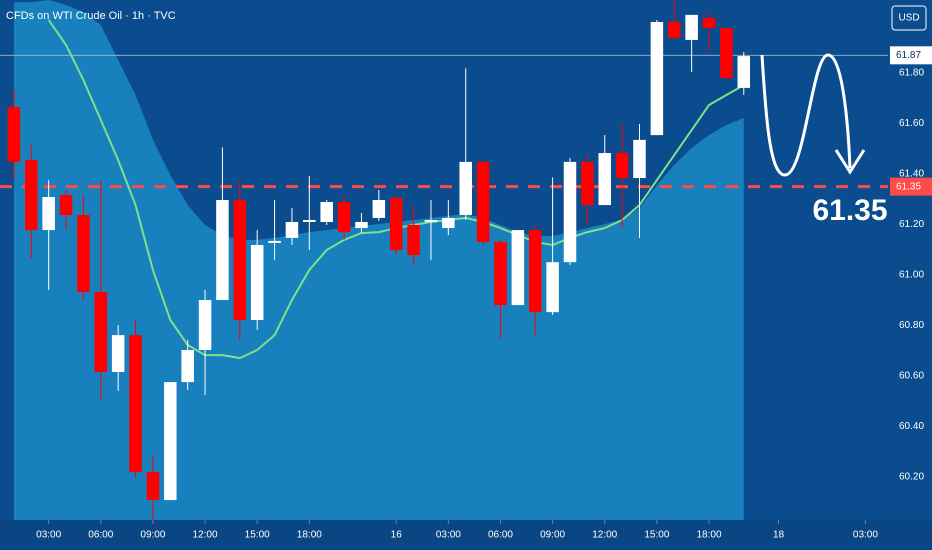  What do you see at coordinates (397, 535) in the screenshot?
I see `x-tick-label: 16` at bounding box center [397, 535].